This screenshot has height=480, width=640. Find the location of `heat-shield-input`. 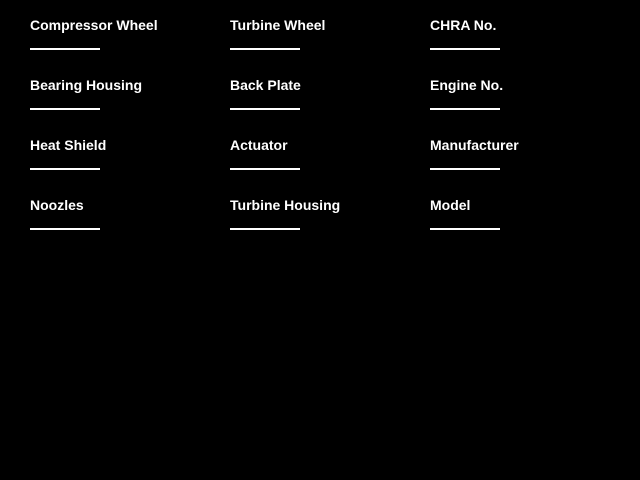

heat-shield-input is located at coordinates (65, 161).